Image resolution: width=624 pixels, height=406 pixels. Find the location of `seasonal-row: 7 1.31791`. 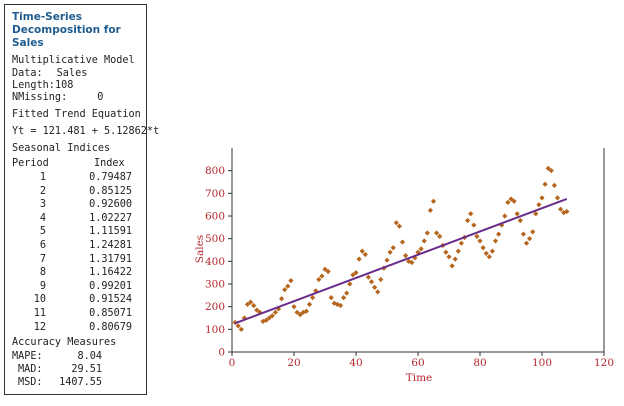

seasonal-row: 7 1.31791 is located at coordinates (79, 260).